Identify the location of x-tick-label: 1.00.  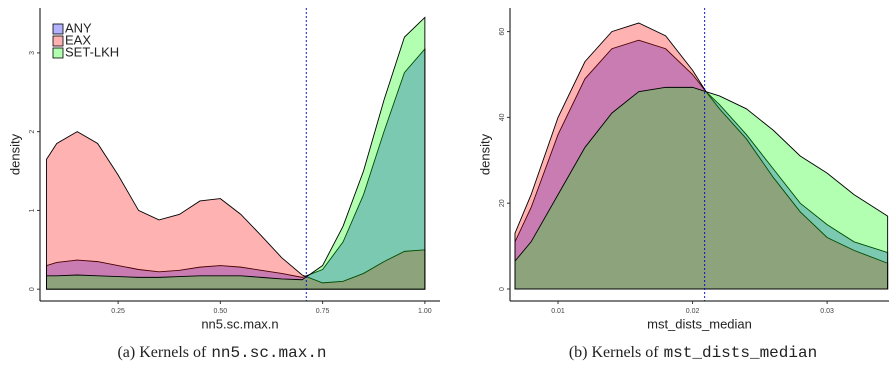
(425, 311).